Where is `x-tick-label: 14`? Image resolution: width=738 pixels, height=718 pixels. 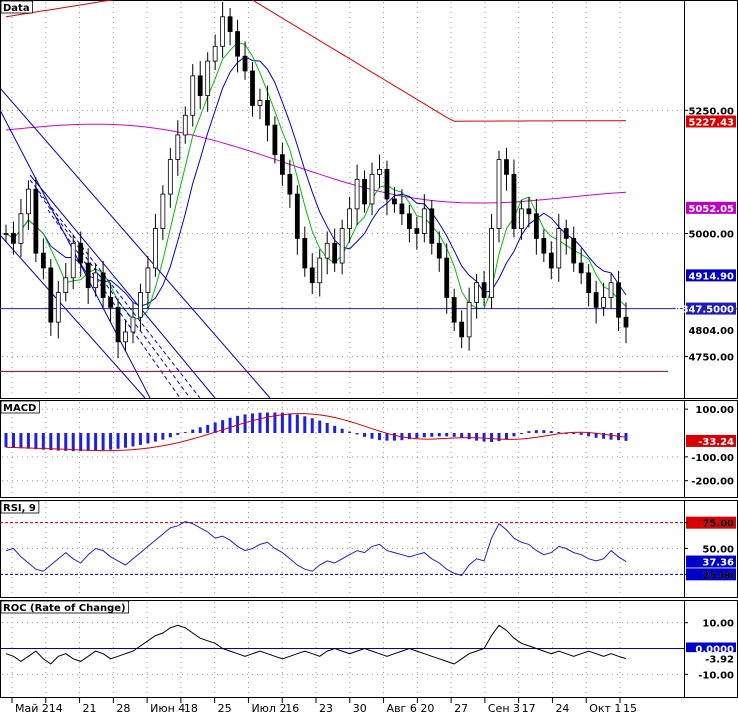
x-tick-label: 14 is located at coordinates (56, 708).